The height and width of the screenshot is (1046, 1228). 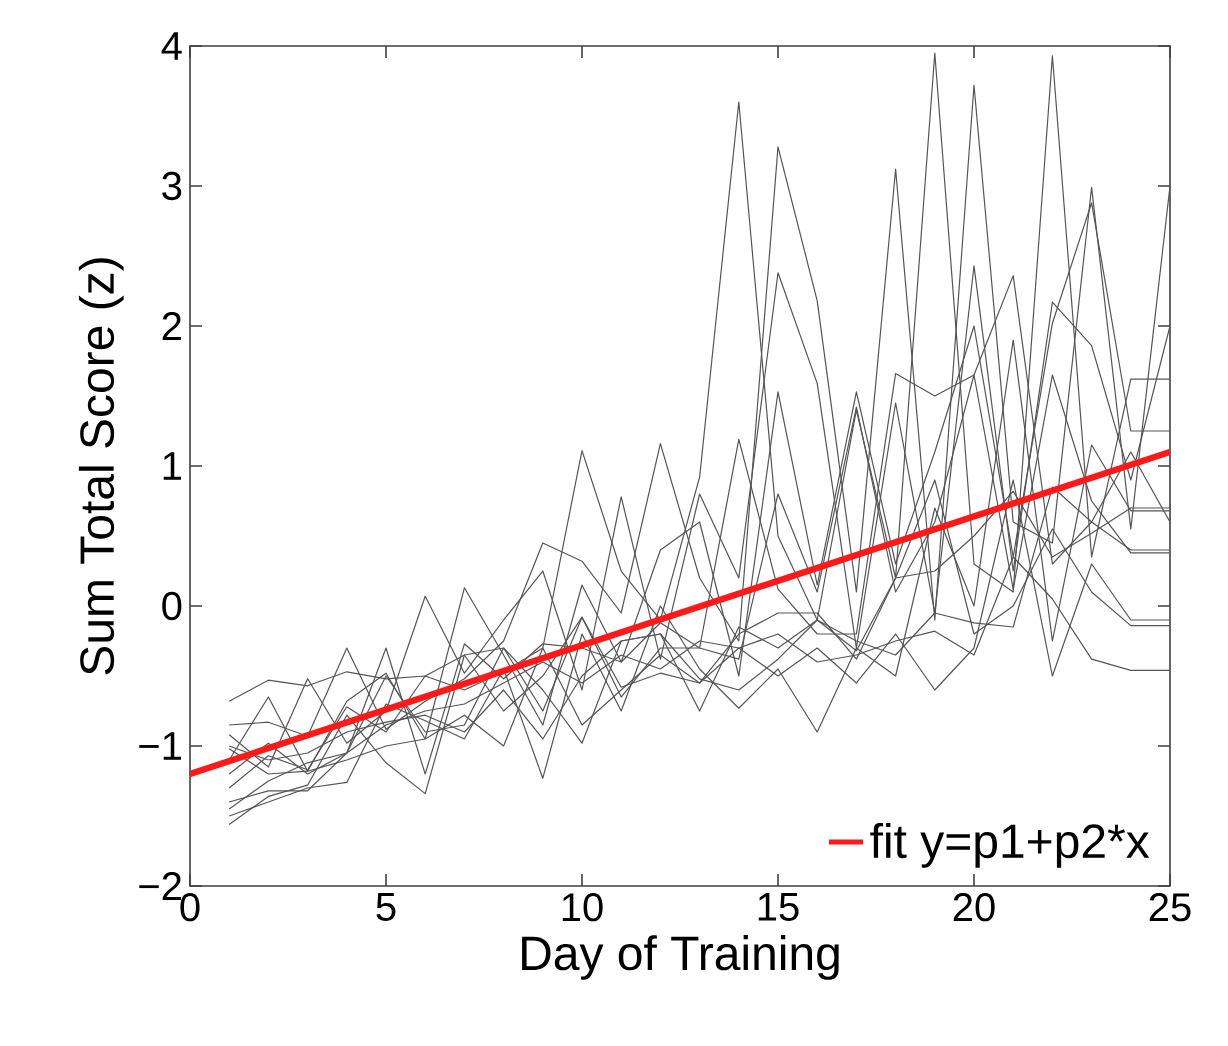 I want to click on y-tick-label: −2, so click(x=160, y=886).